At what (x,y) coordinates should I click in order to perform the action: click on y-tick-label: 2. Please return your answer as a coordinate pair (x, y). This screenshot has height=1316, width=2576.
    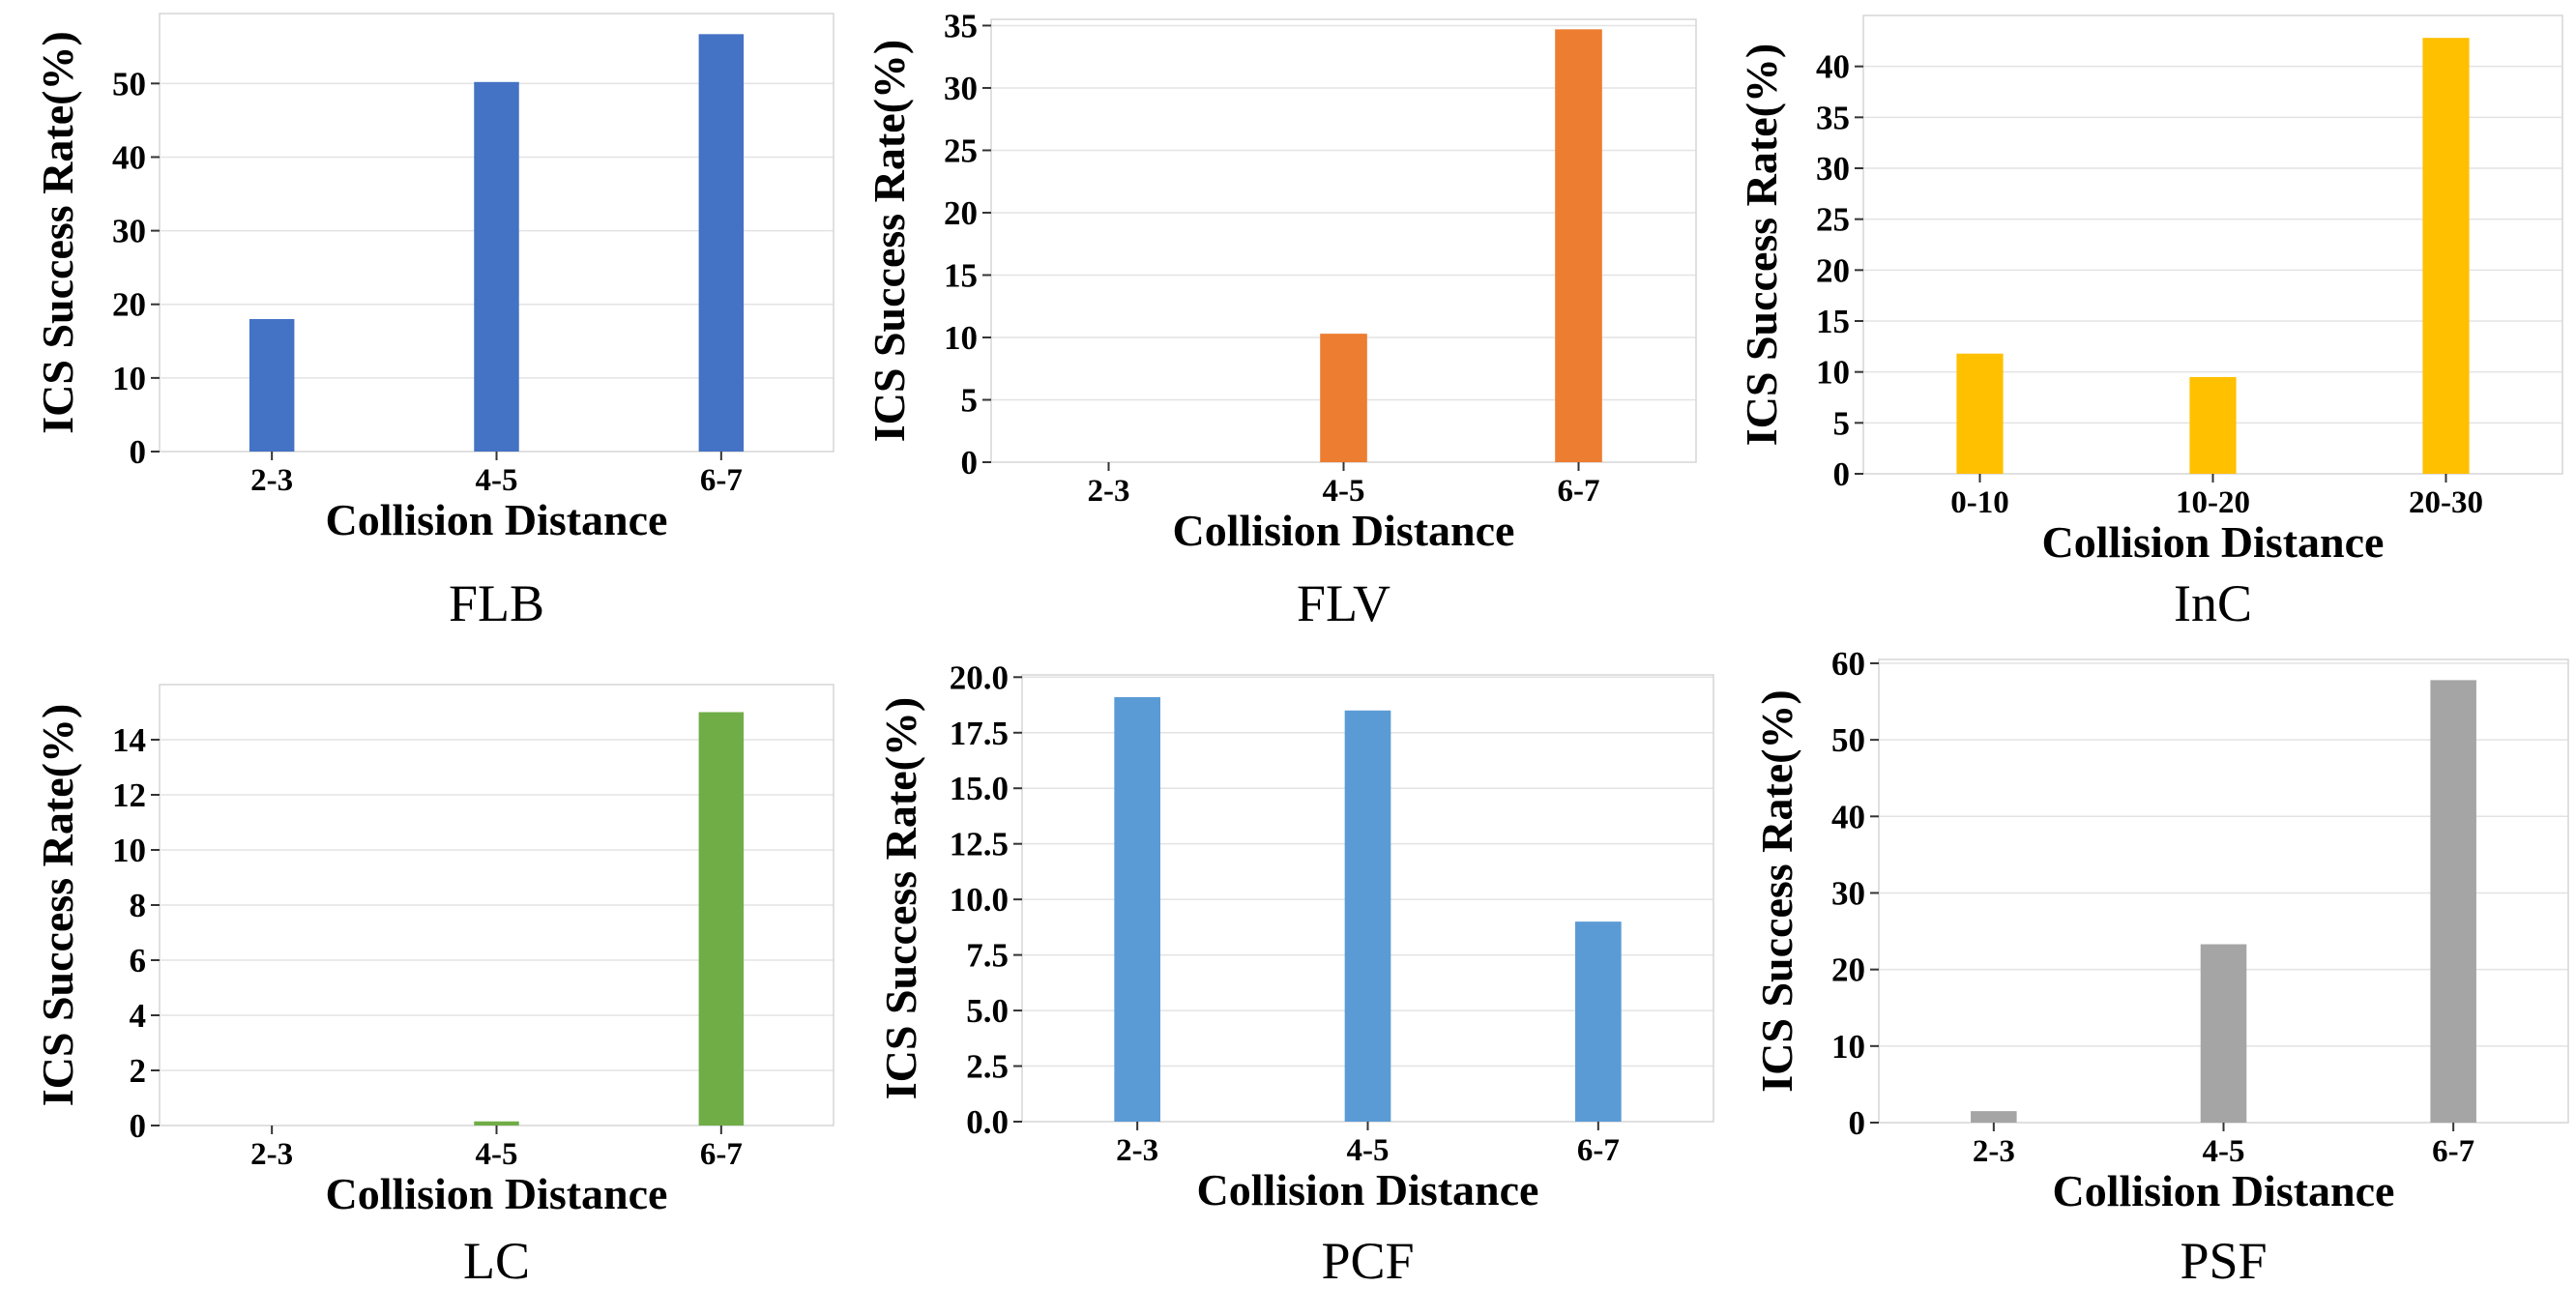
    Looking at the image, I should click on (138, 1071).